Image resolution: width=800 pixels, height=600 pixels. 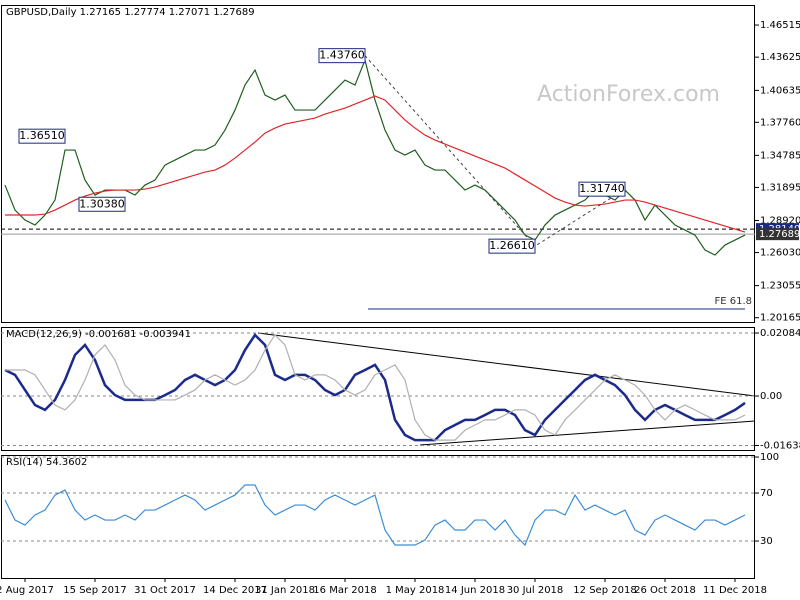 What do you see at coordinates (780, 446) in the screenshot?
I see `y-tick-label: -0.016389` at bounding box center [780, 446].